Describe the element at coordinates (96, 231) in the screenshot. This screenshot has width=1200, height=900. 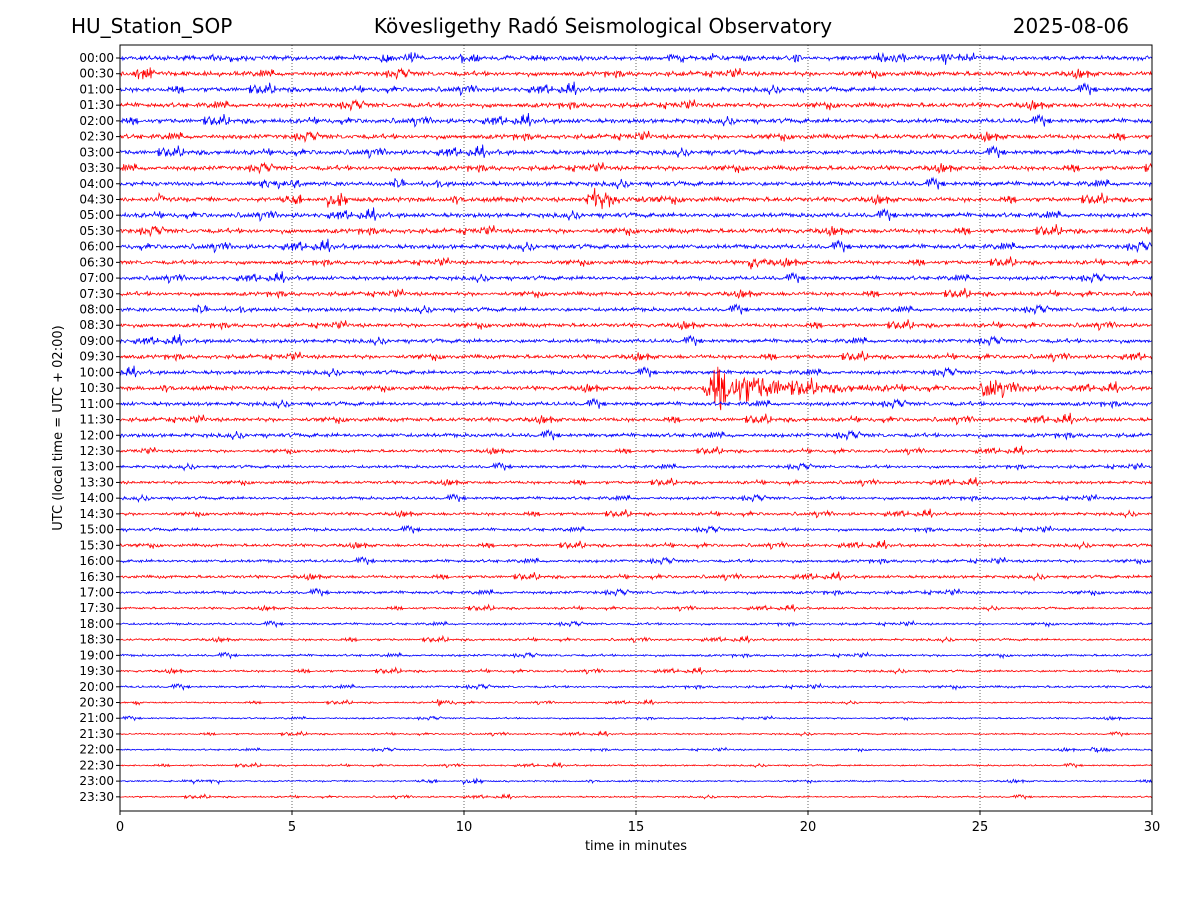
I see `y-tick-label: 05:30` at that location.